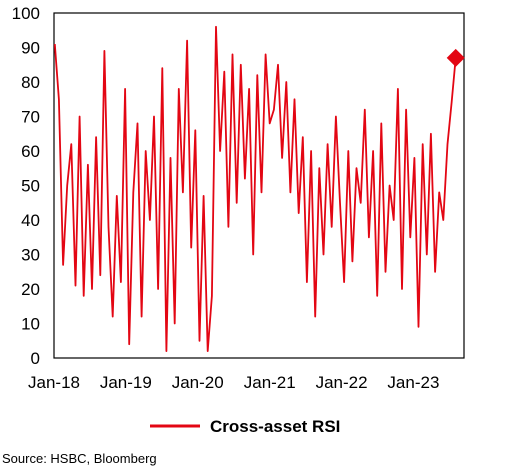 This screenshot has height=470, width=512. What do you see at coordinates (198, 382) in the screenshot?
I see `x-tick-label: Jan-20` at bounding box center [198, 382].